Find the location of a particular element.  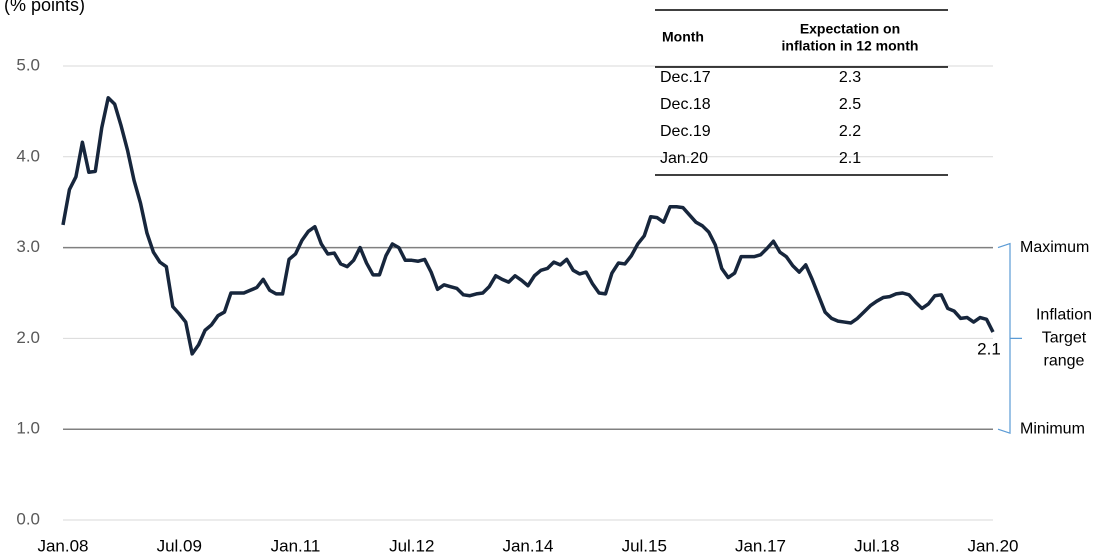

x-tick-label: Jan.08 is located at coordinates (62, 545).